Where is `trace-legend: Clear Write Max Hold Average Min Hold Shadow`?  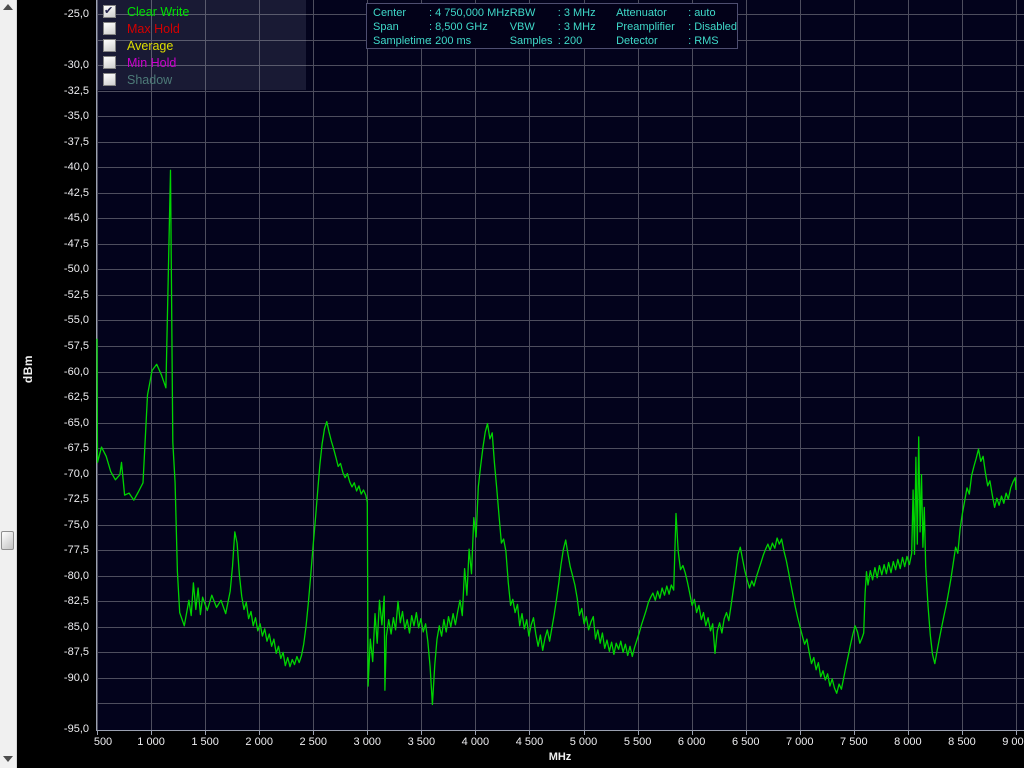 trace-legend: Clear Write Max Hold Average Min Hold Shadow is located at coordinates (201, 45).